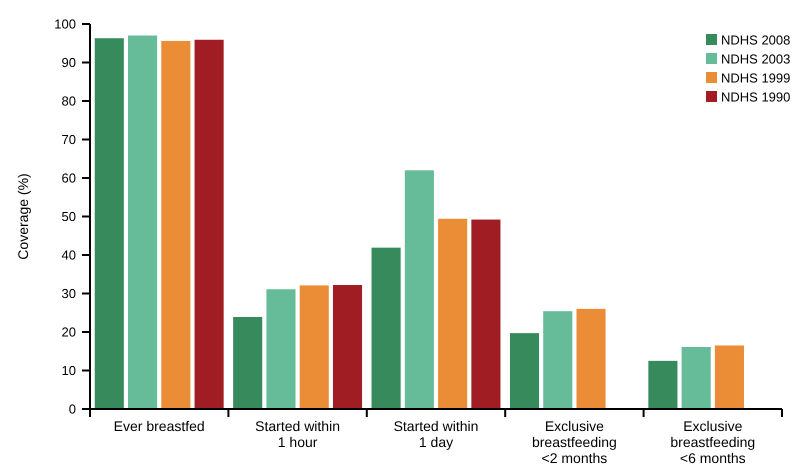 The image size is (798, 475). I want to click on legend-label: NDHS 1999, so click(755, 78).